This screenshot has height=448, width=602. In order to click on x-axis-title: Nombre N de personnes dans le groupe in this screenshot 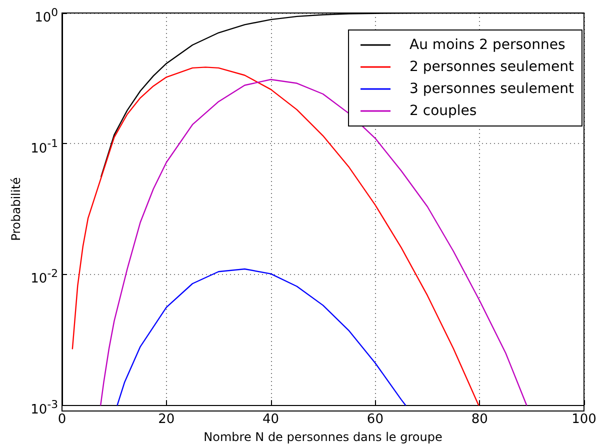, I will do `click(323, 437)`.